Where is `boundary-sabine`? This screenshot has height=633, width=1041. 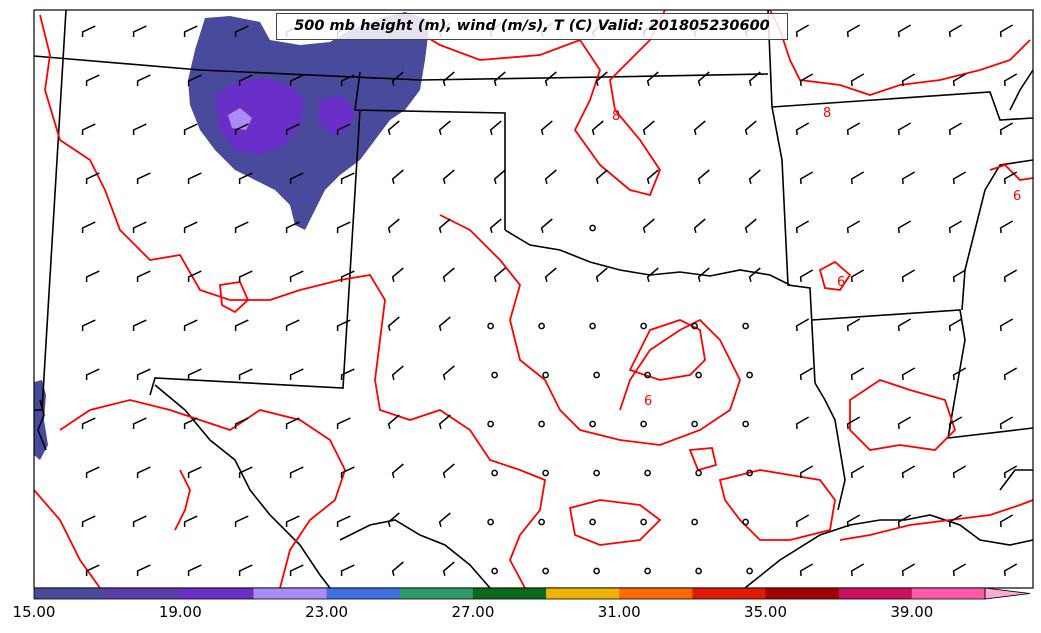
boundary-sabine is located at coordinates (830, 446).